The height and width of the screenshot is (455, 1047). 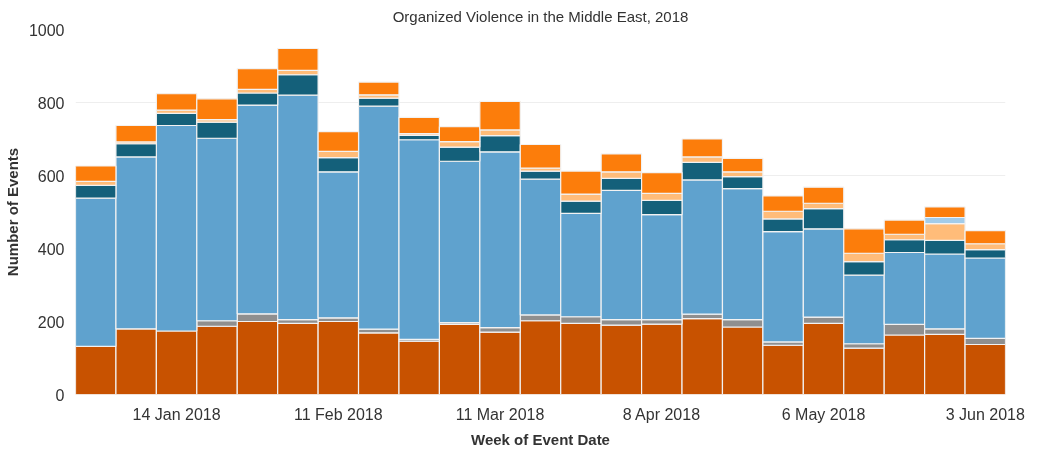 What do you see at coordinates (661, 414) in the screenshot?
I see `x-tick-label: 8 Apr 2018` at bounding box center [661, 414].